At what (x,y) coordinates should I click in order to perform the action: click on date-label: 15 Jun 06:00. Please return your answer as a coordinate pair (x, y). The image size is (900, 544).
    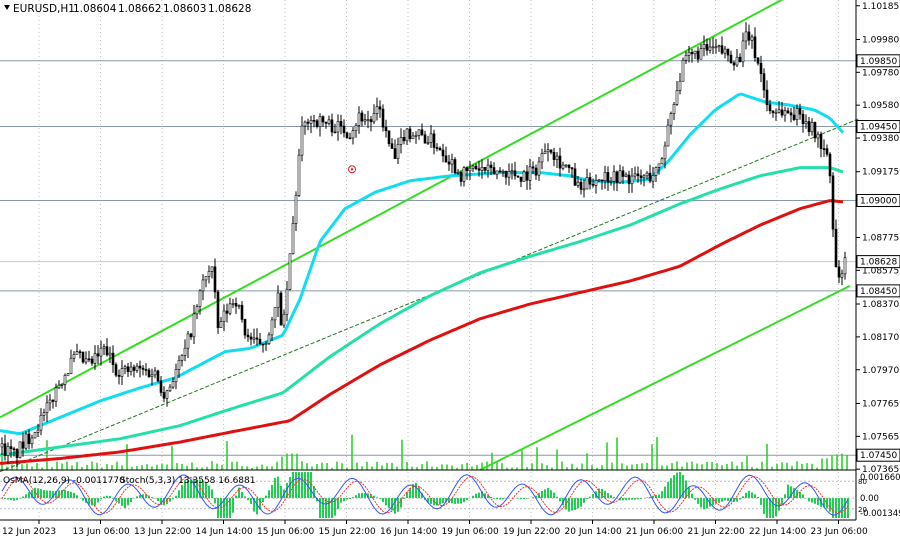
    Looking at the image, I should click on (285, 532).